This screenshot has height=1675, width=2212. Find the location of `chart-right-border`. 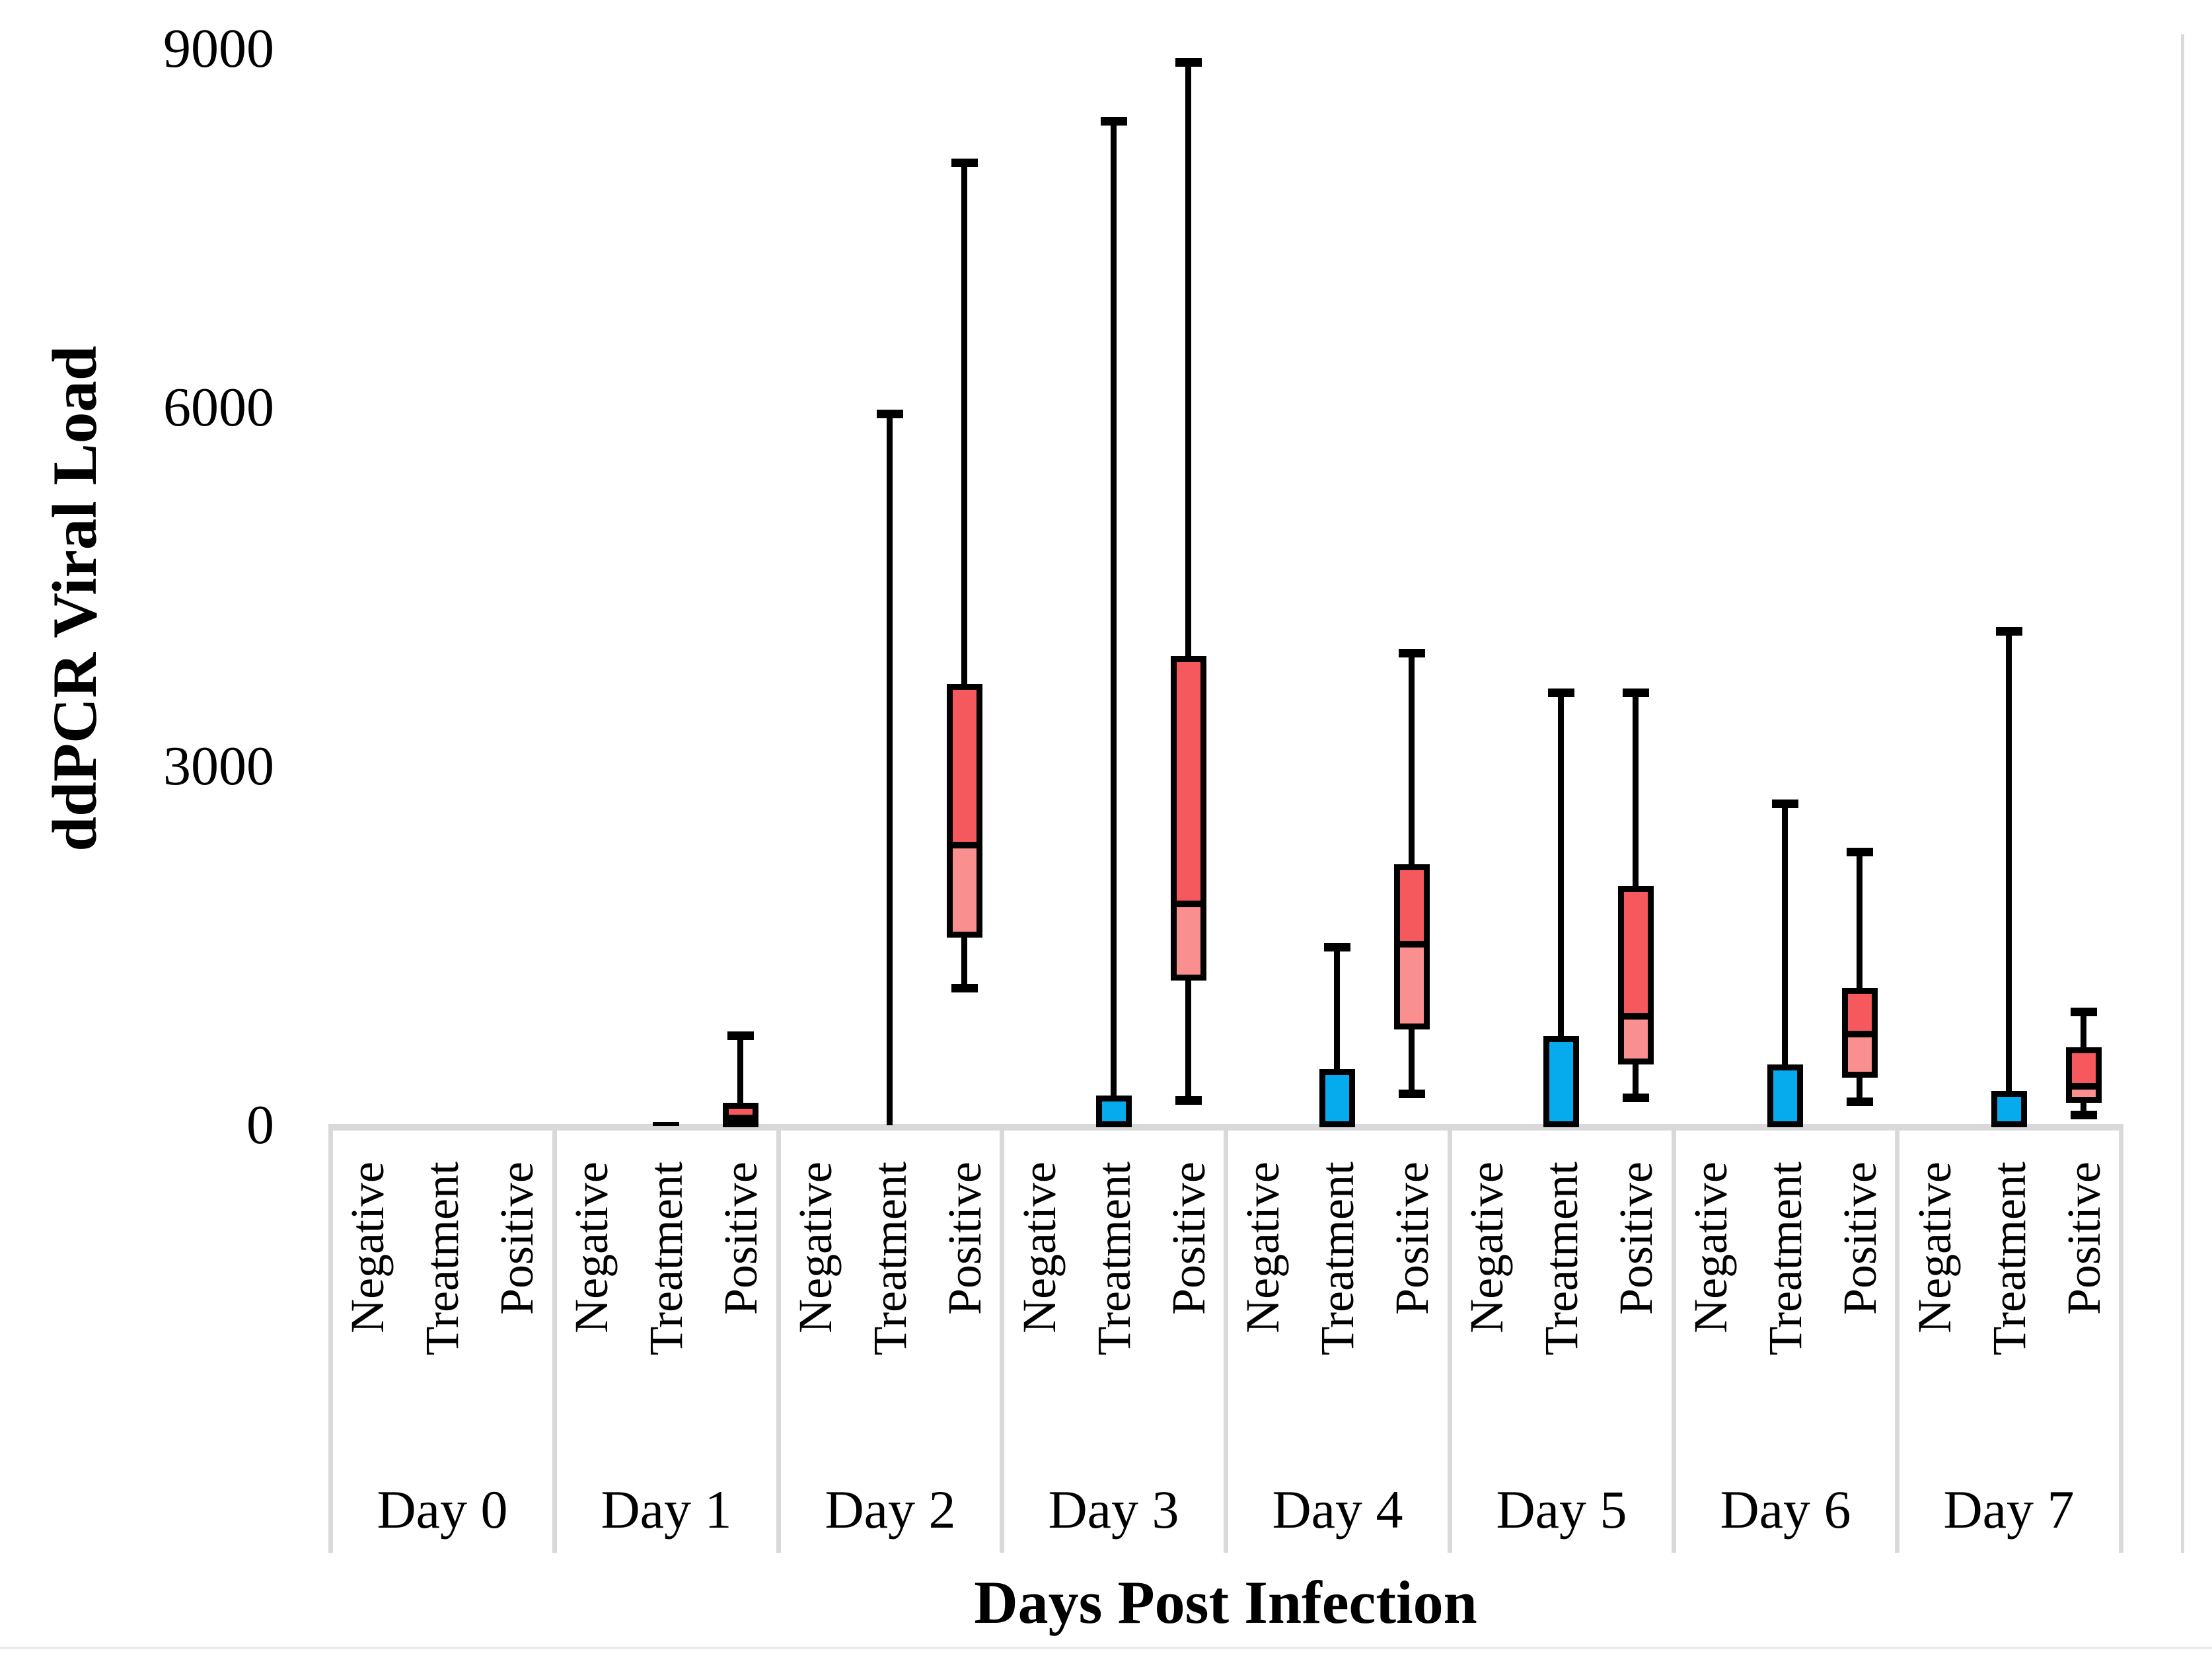

chart-right-border is located at coordinates (2182, 794).